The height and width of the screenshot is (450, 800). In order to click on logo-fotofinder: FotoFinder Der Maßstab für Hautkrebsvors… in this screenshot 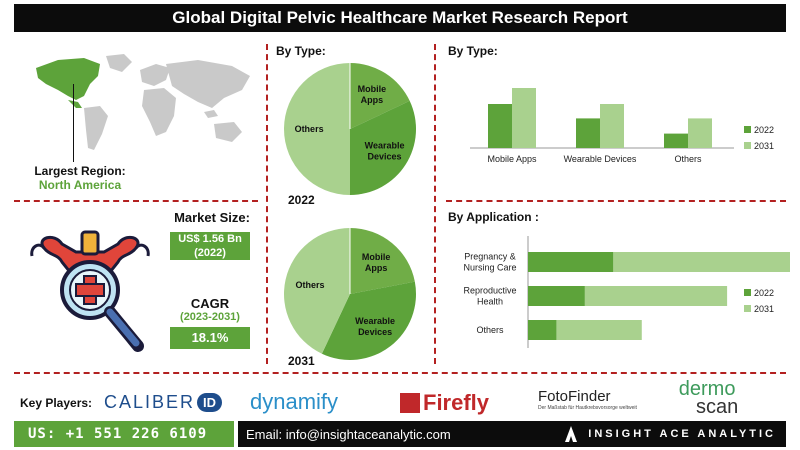, I will do `click(587, 399)`.